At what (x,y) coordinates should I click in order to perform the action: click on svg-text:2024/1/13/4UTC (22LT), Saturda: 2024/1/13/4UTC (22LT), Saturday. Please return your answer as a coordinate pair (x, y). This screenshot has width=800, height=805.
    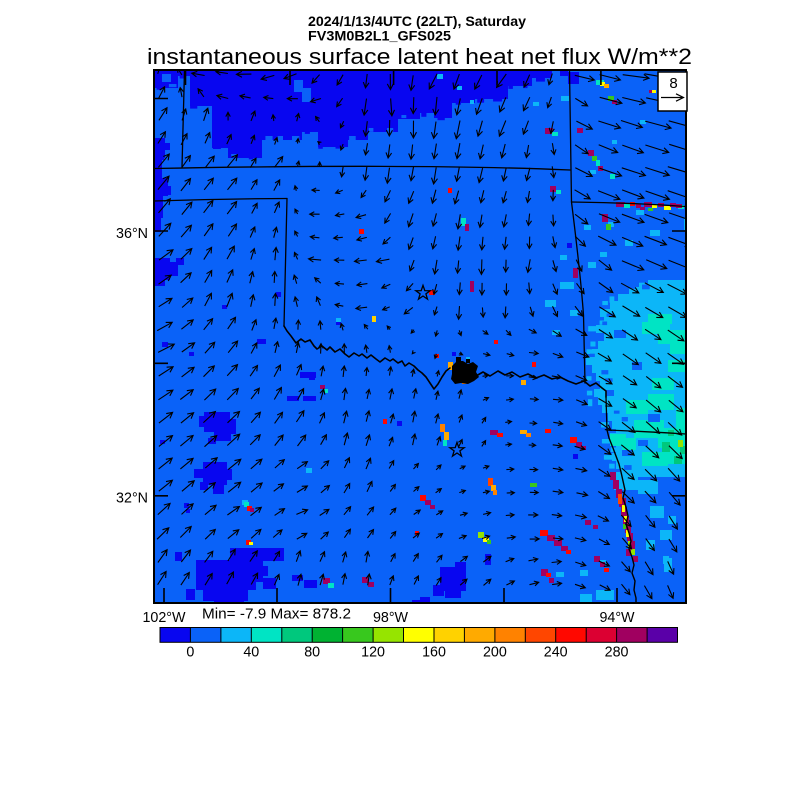
    Looking at the image, I should click on (417, 21).